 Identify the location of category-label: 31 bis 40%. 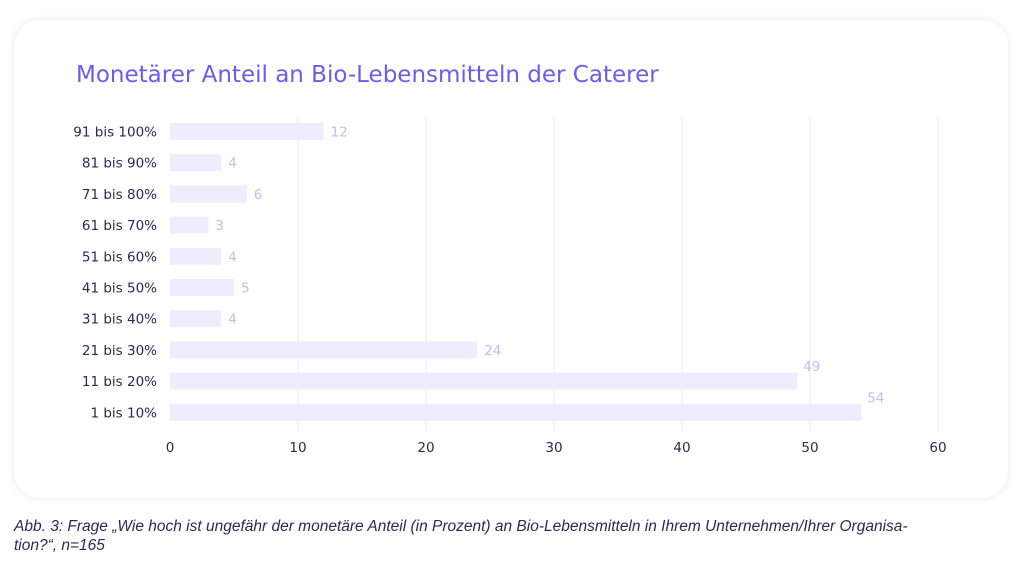
(119, 320).